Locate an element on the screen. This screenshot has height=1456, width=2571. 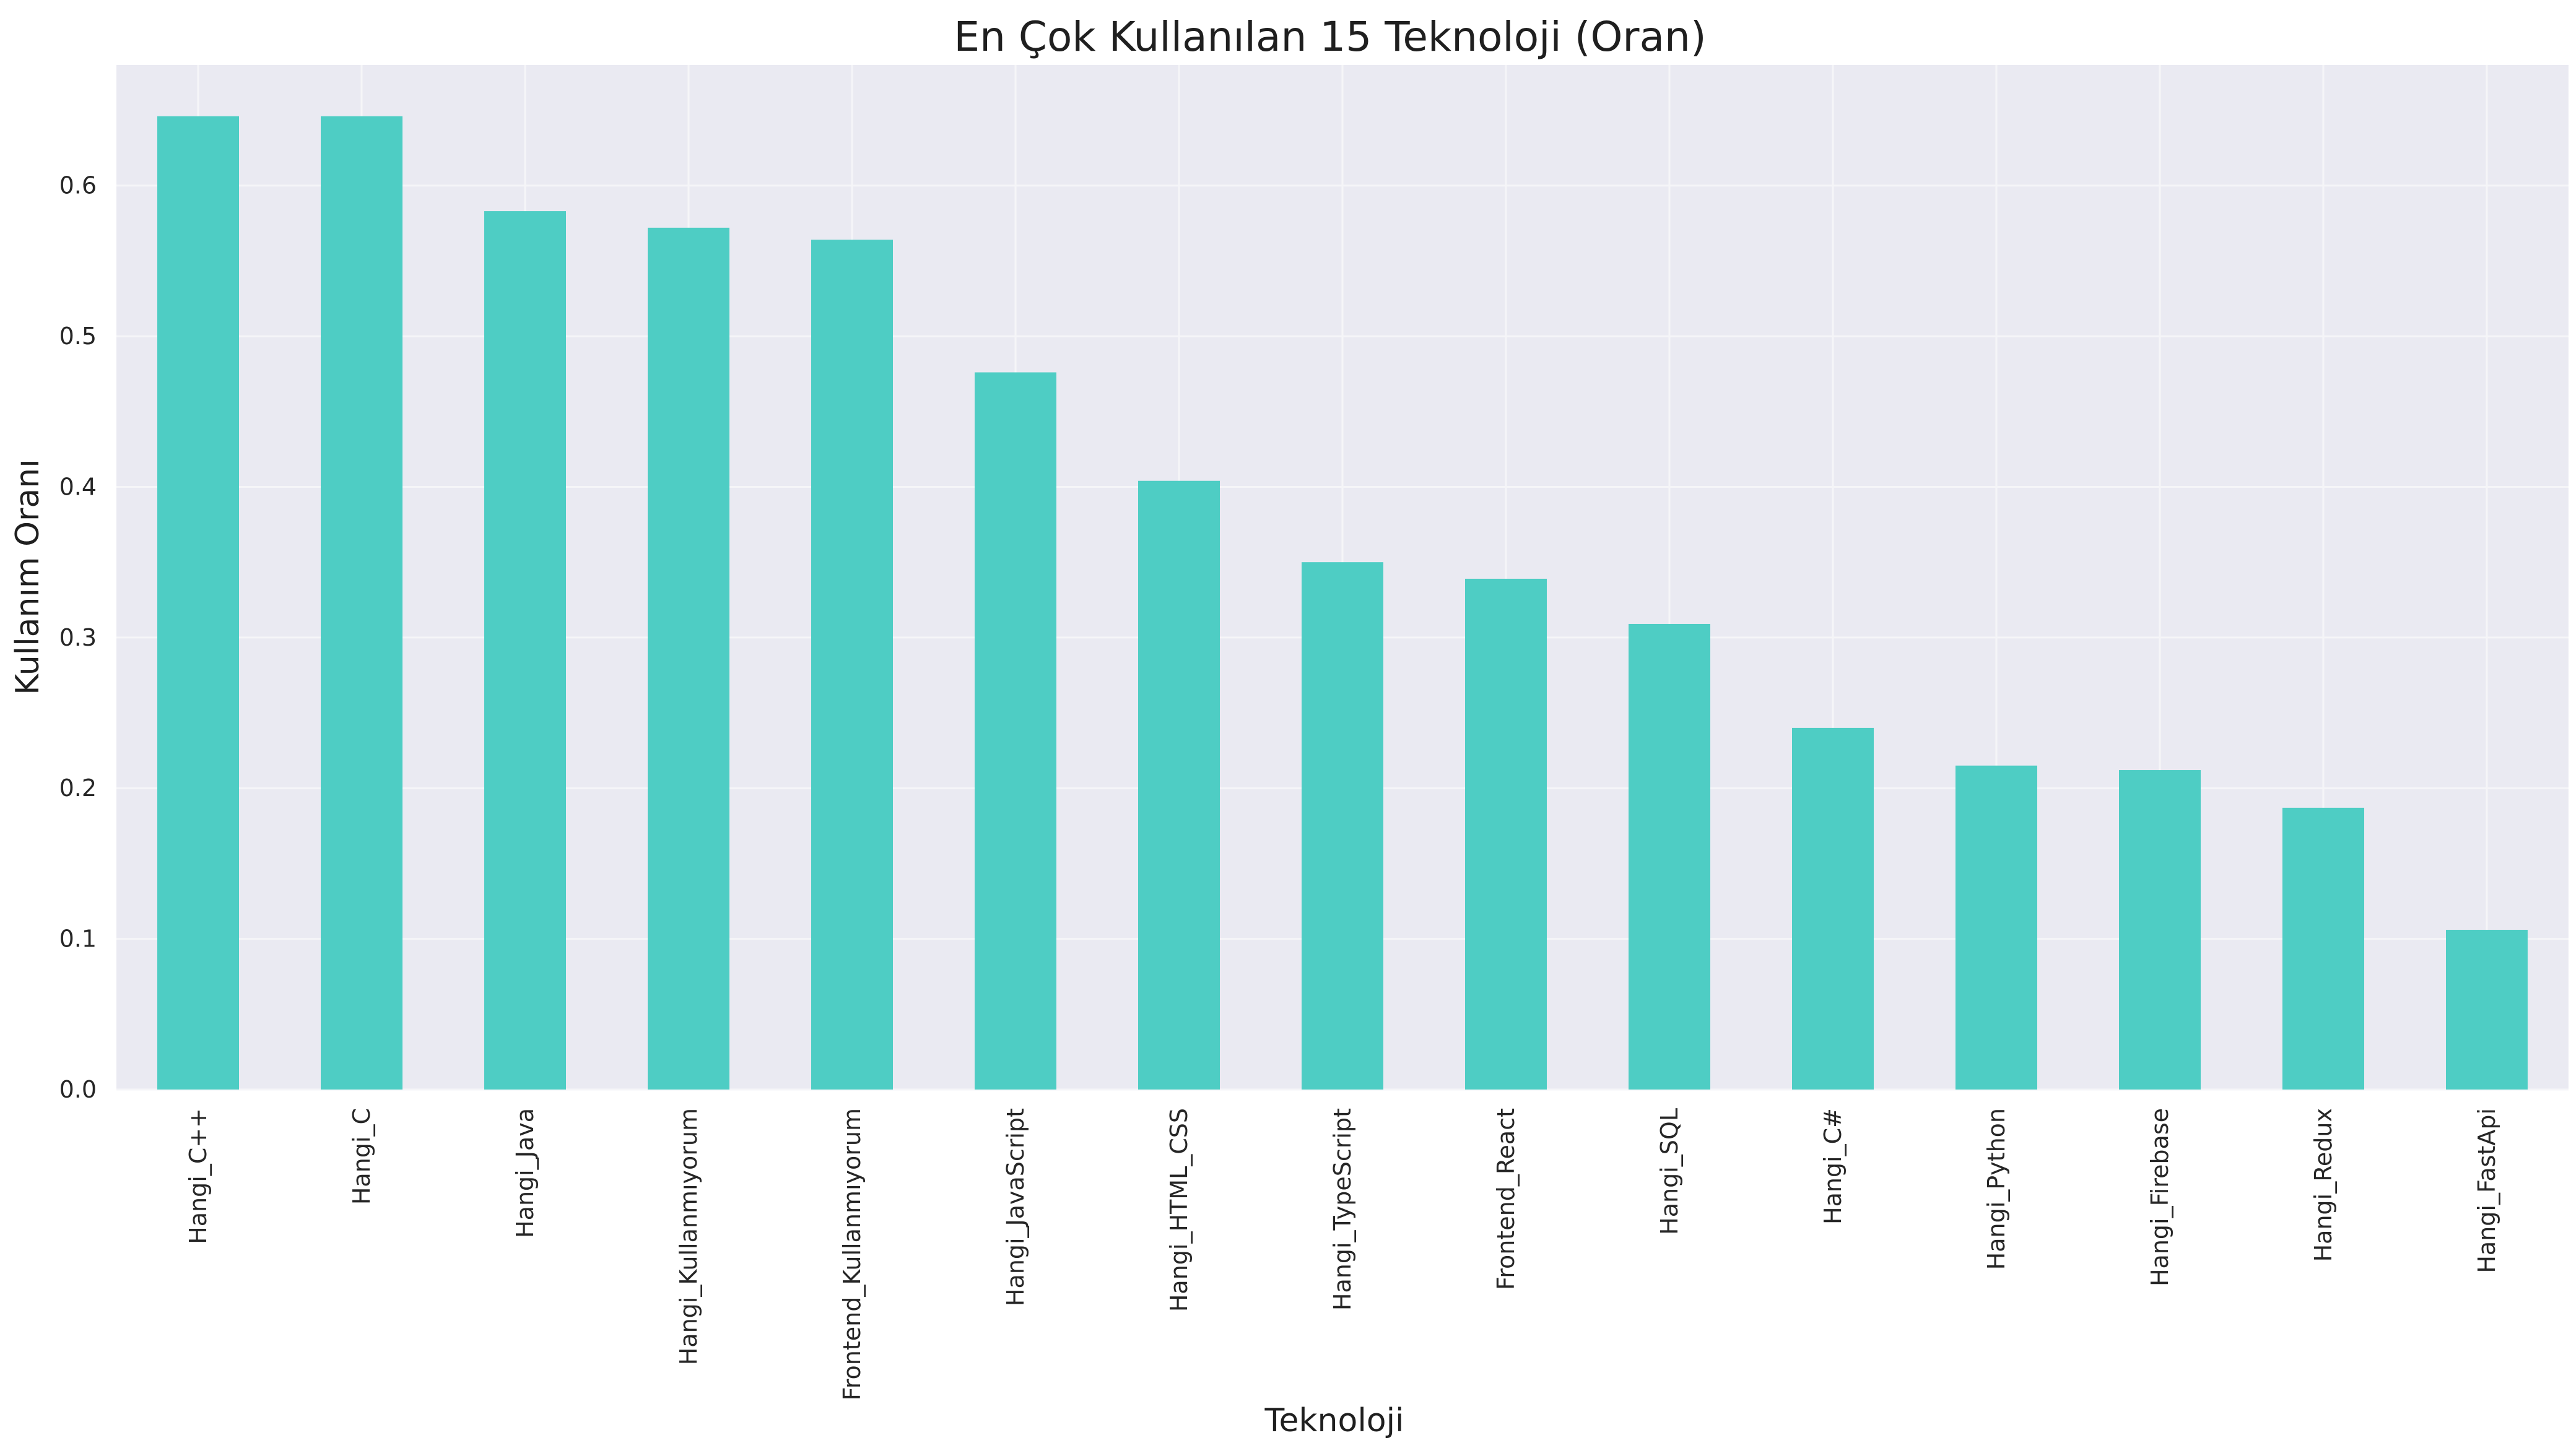
y-tick-label-3: 0.3 is located at coordinates (78, 638).